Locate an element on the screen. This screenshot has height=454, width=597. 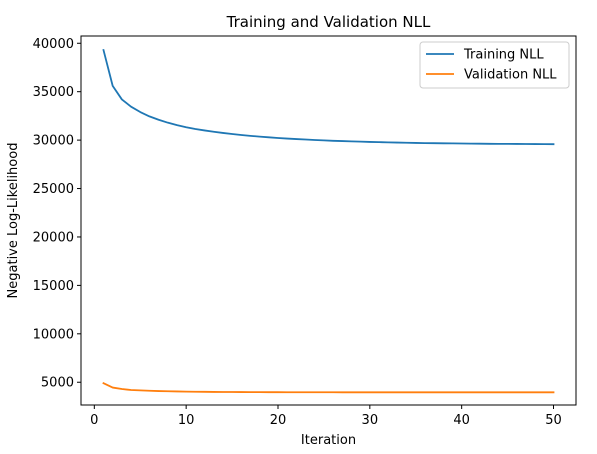
legend-box is located at coordinates (494, 65).